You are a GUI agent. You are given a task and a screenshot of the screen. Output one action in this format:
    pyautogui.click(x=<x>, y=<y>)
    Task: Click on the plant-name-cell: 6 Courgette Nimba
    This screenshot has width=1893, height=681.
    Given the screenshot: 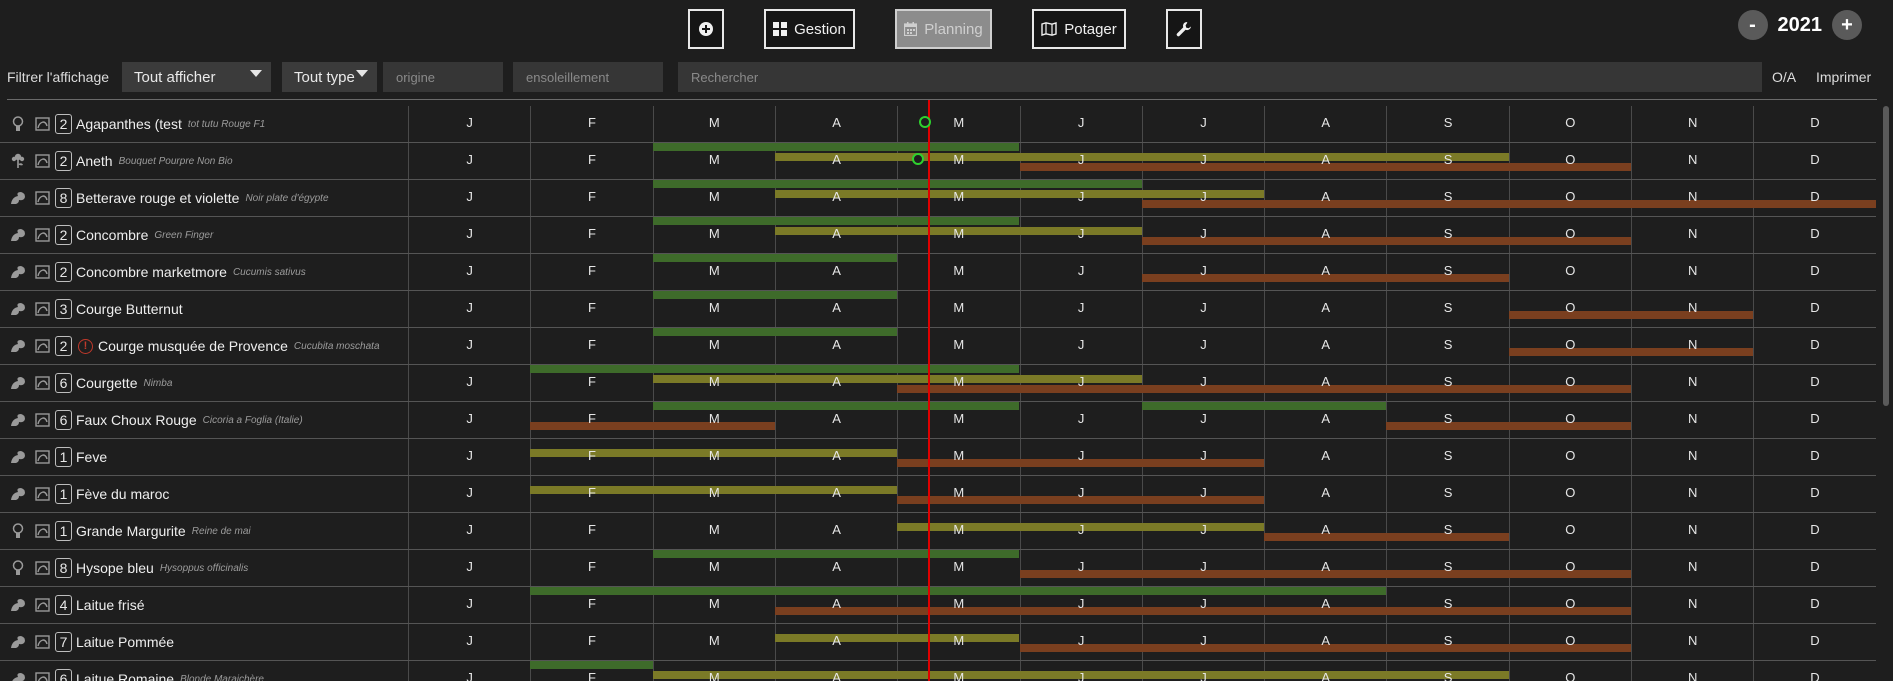 What is the action you would take?
    pyautogui.click(x=204, y=383)
    